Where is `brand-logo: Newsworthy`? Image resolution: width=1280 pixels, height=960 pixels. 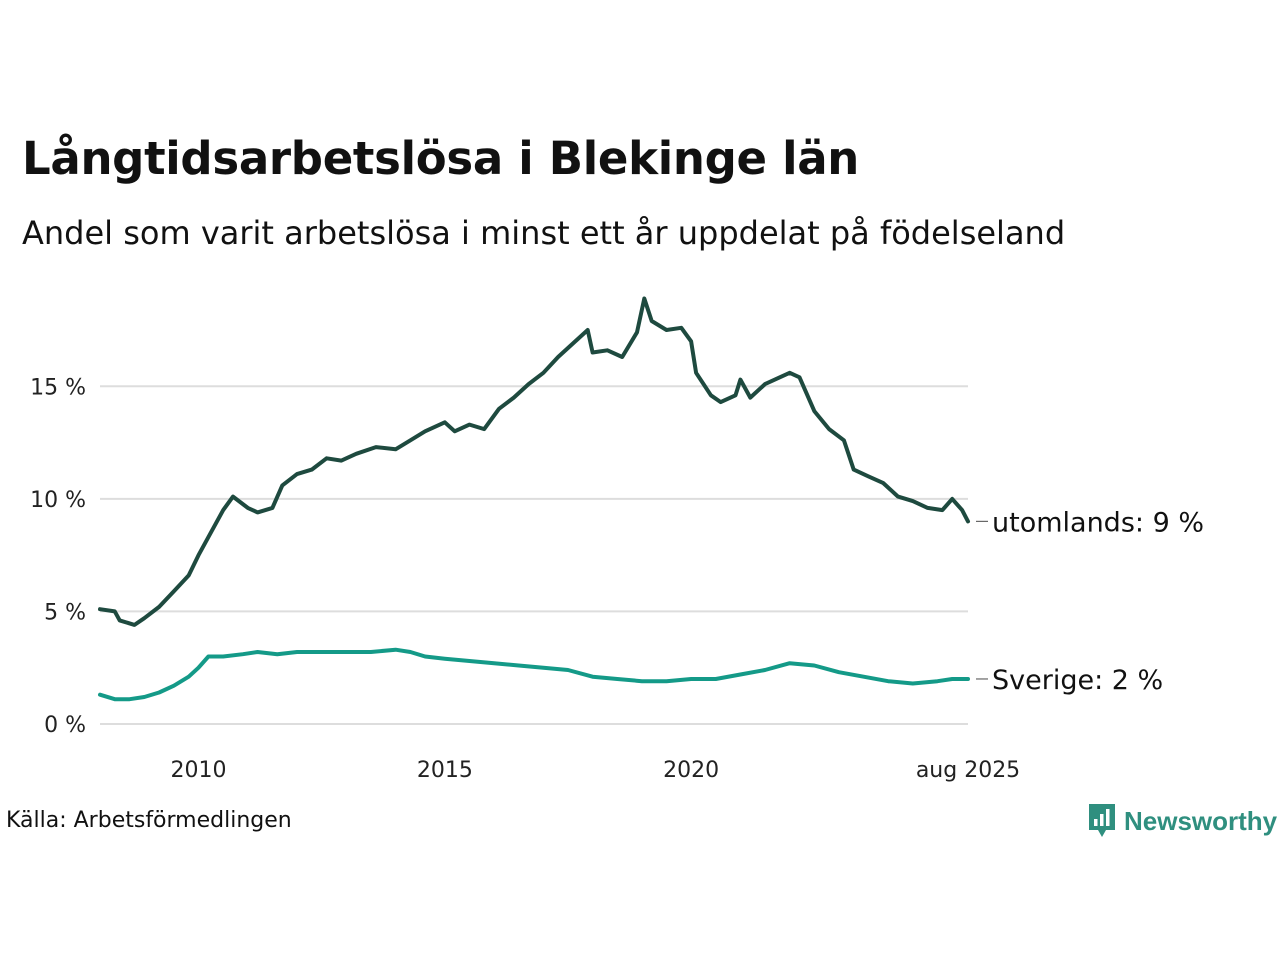 brand-logo: Newsworthy is located at coordinates (1182, 821).